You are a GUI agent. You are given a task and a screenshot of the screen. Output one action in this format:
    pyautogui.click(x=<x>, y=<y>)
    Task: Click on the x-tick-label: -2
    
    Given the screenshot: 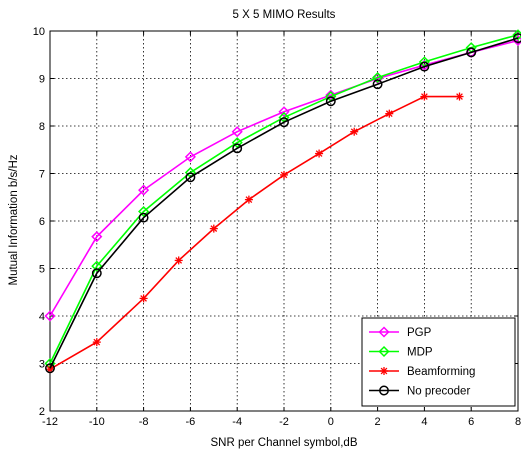 What is the action you would take?
    pyautogui.click(x=284, y=422)
    